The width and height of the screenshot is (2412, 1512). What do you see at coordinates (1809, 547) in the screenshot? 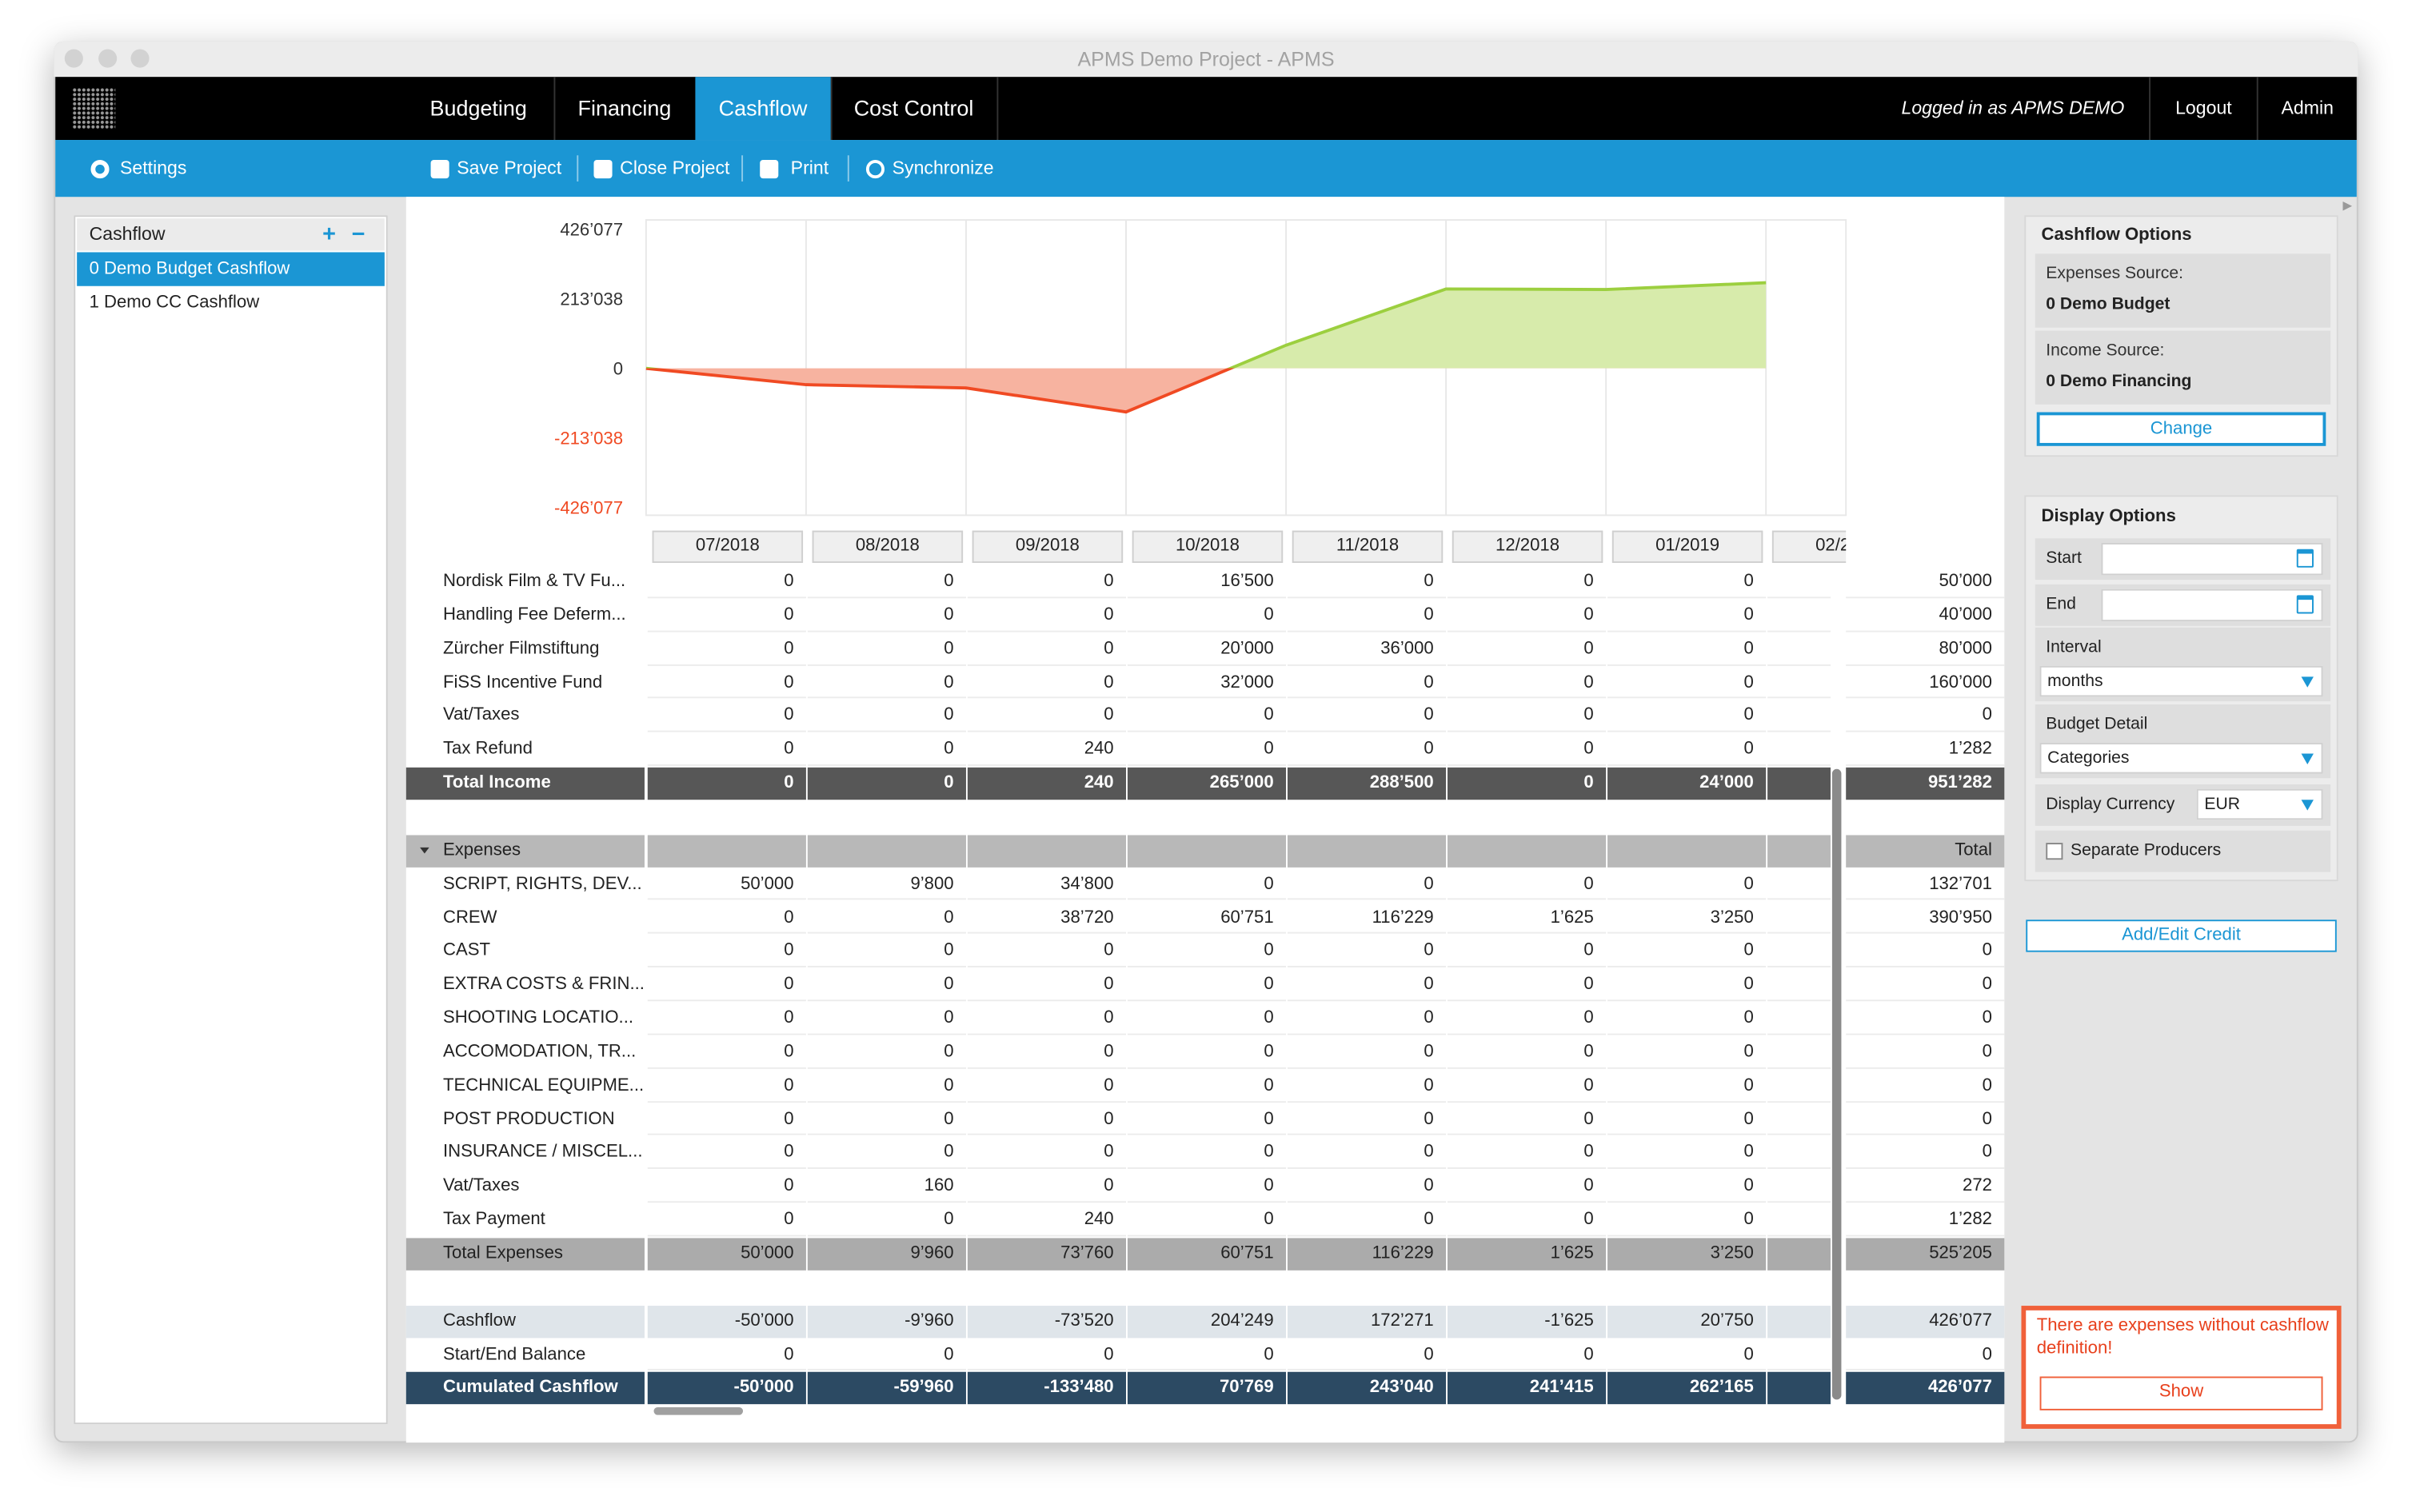
I see `column-header: 02/2019` at bounding box center [1809, 547].